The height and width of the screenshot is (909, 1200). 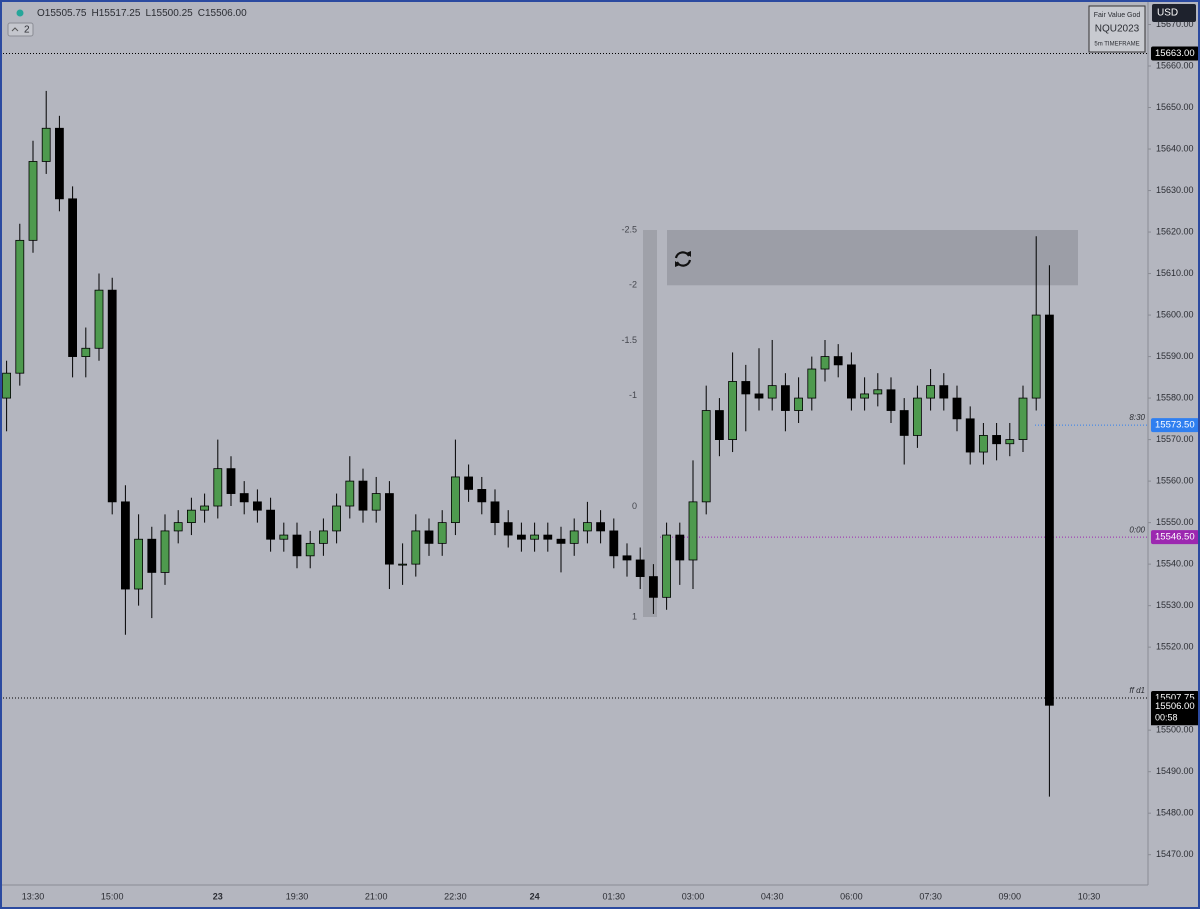 What do you see at coordinates (1010, 896) in the screenshot?
I see `x-tick-label: 09:00` at bounding box center [1010, 896].